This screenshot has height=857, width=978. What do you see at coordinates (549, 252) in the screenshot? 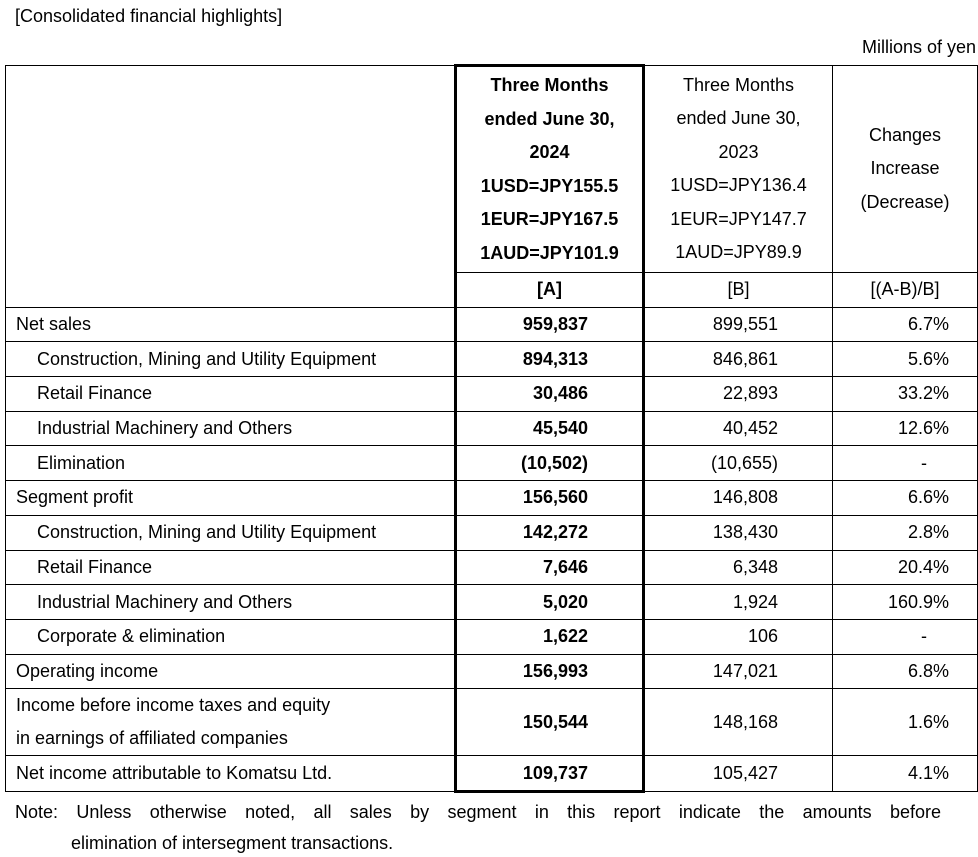
I see `header-line: 1AUD=JPY101.9` at bounding box center [549, 252].